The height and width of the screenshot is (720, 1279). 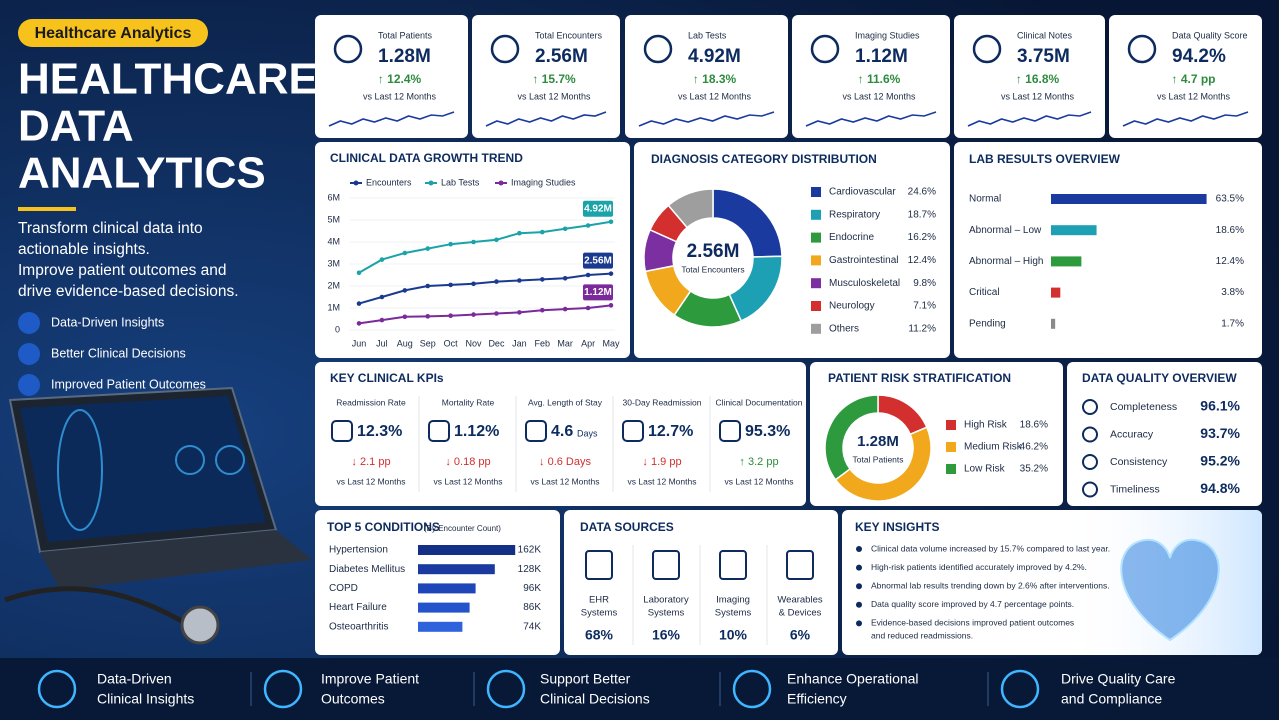 What do you see at coordinates (985, 199) in the screenshot?
I see `bar-label: Normal` at bounding box center [985, 199].